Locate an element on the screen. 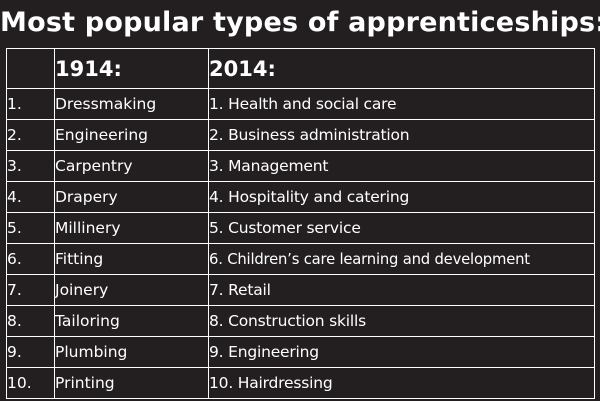 The height and width of the screenshot is (401, 600). apprenticeship-2014-cell: 9. Engineering is located at coordinates (401, 352).